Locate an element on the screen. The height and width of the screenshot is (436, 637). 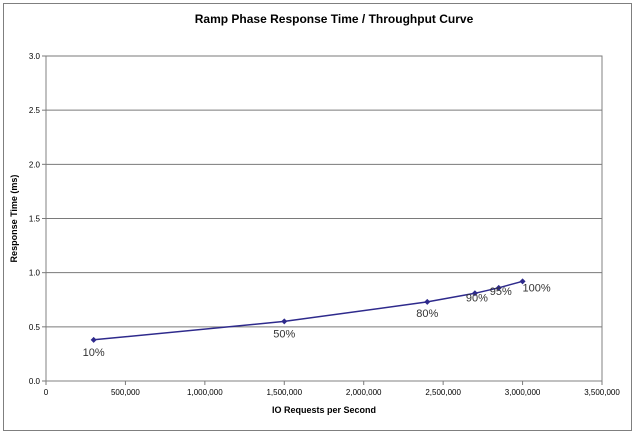
y-tick-label: 3.0 is located at coordinates (35, 56).